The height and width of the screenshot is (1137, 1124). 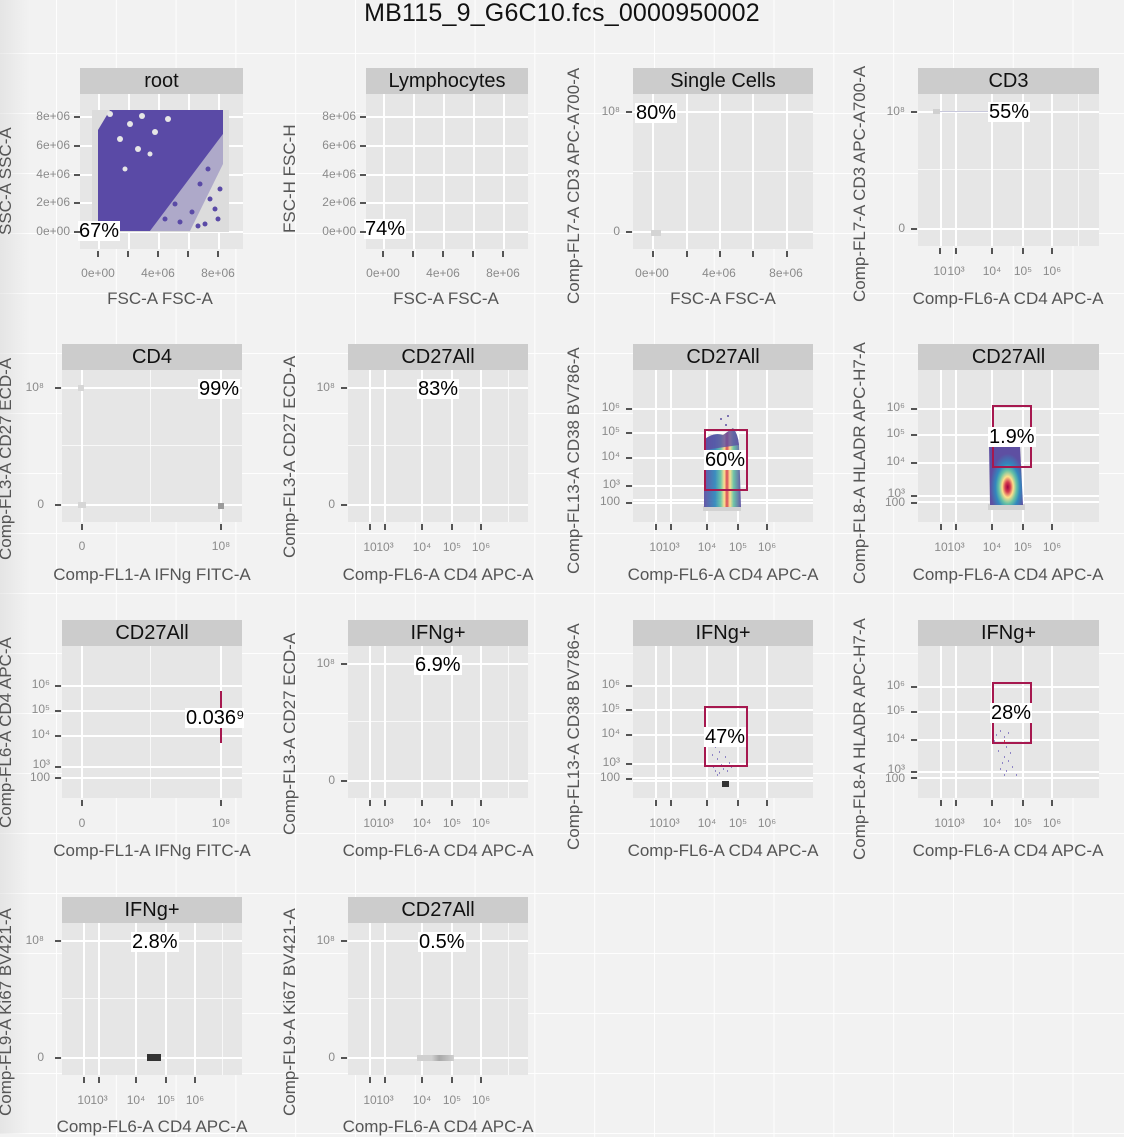 I want to click on figure-title: MB115_9_G6C10.fcs_0000950002, so click(x=562, y=13).